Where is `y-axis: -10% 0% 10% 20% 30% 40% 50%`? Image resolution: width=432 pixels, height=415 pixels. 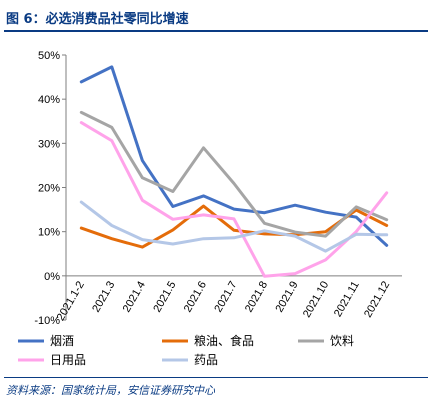
y-axis: -10% 0% 10% 20% 30% 40% 50% is located at coordinates (50, 188).